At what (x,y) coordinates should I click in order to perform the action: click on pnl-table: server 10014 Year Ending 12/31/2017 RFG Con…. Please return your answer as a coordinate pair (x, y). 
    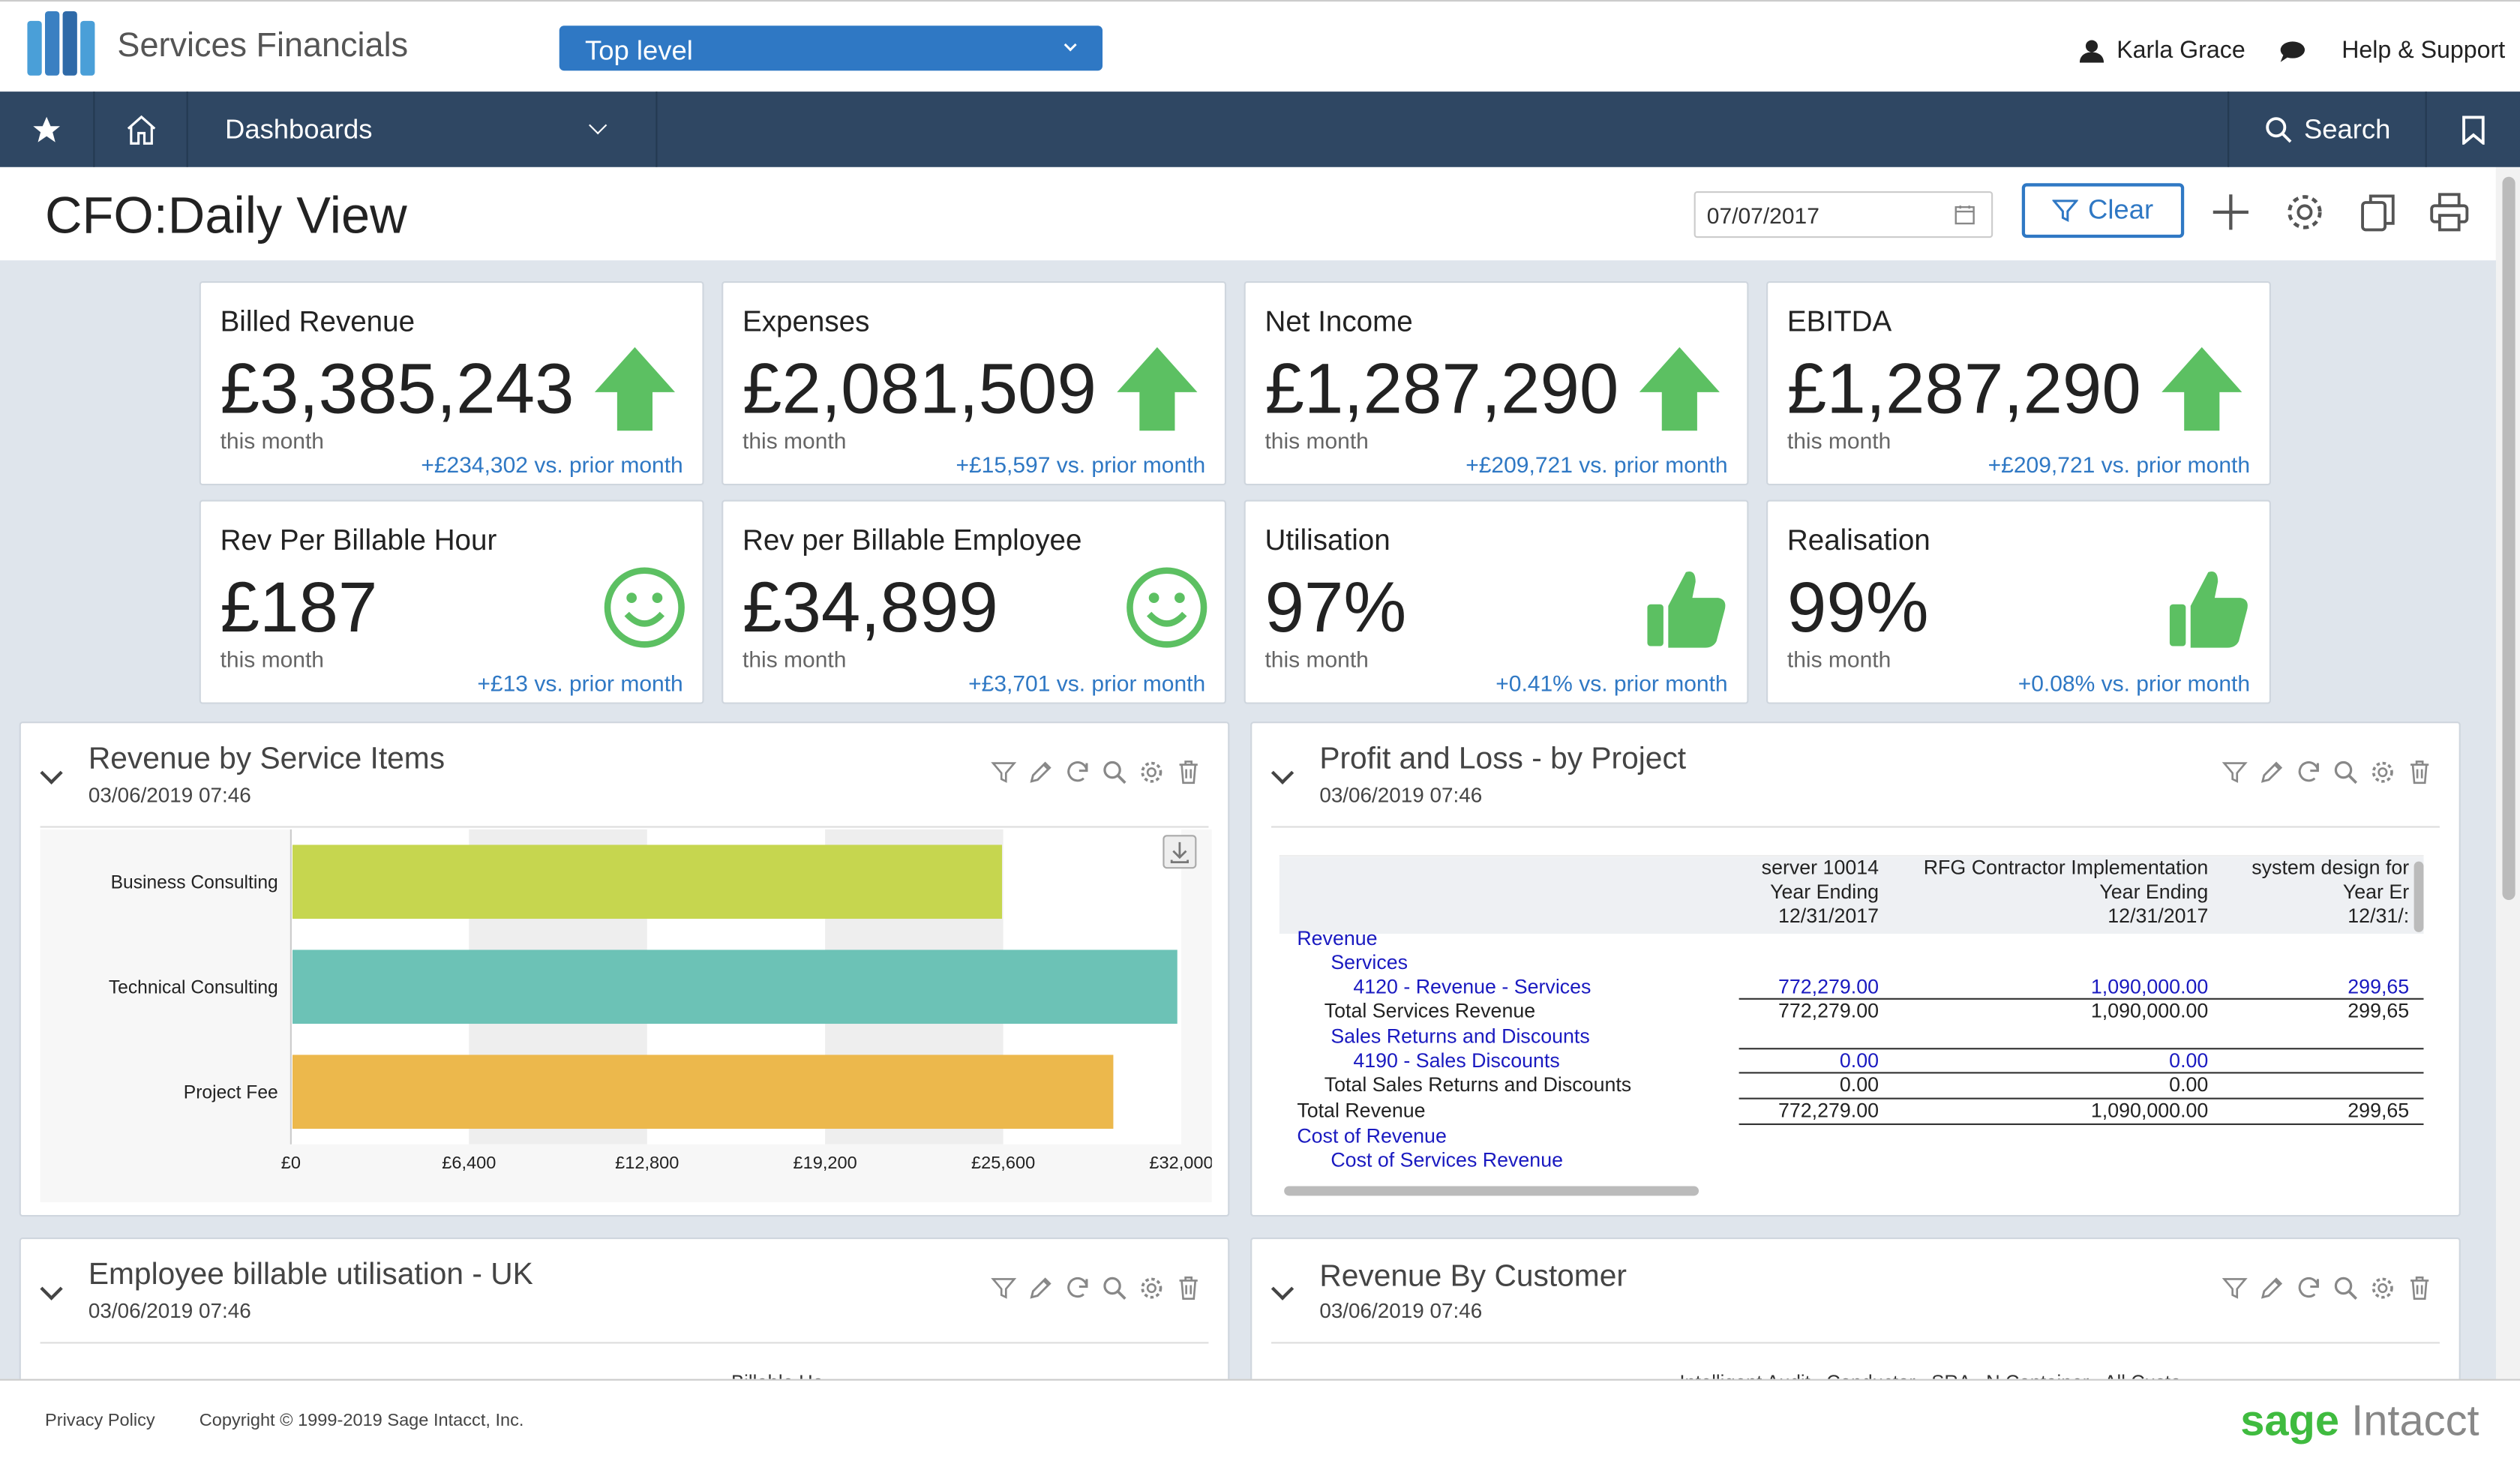
    Looking at the image, I should click on (1851, 1028).